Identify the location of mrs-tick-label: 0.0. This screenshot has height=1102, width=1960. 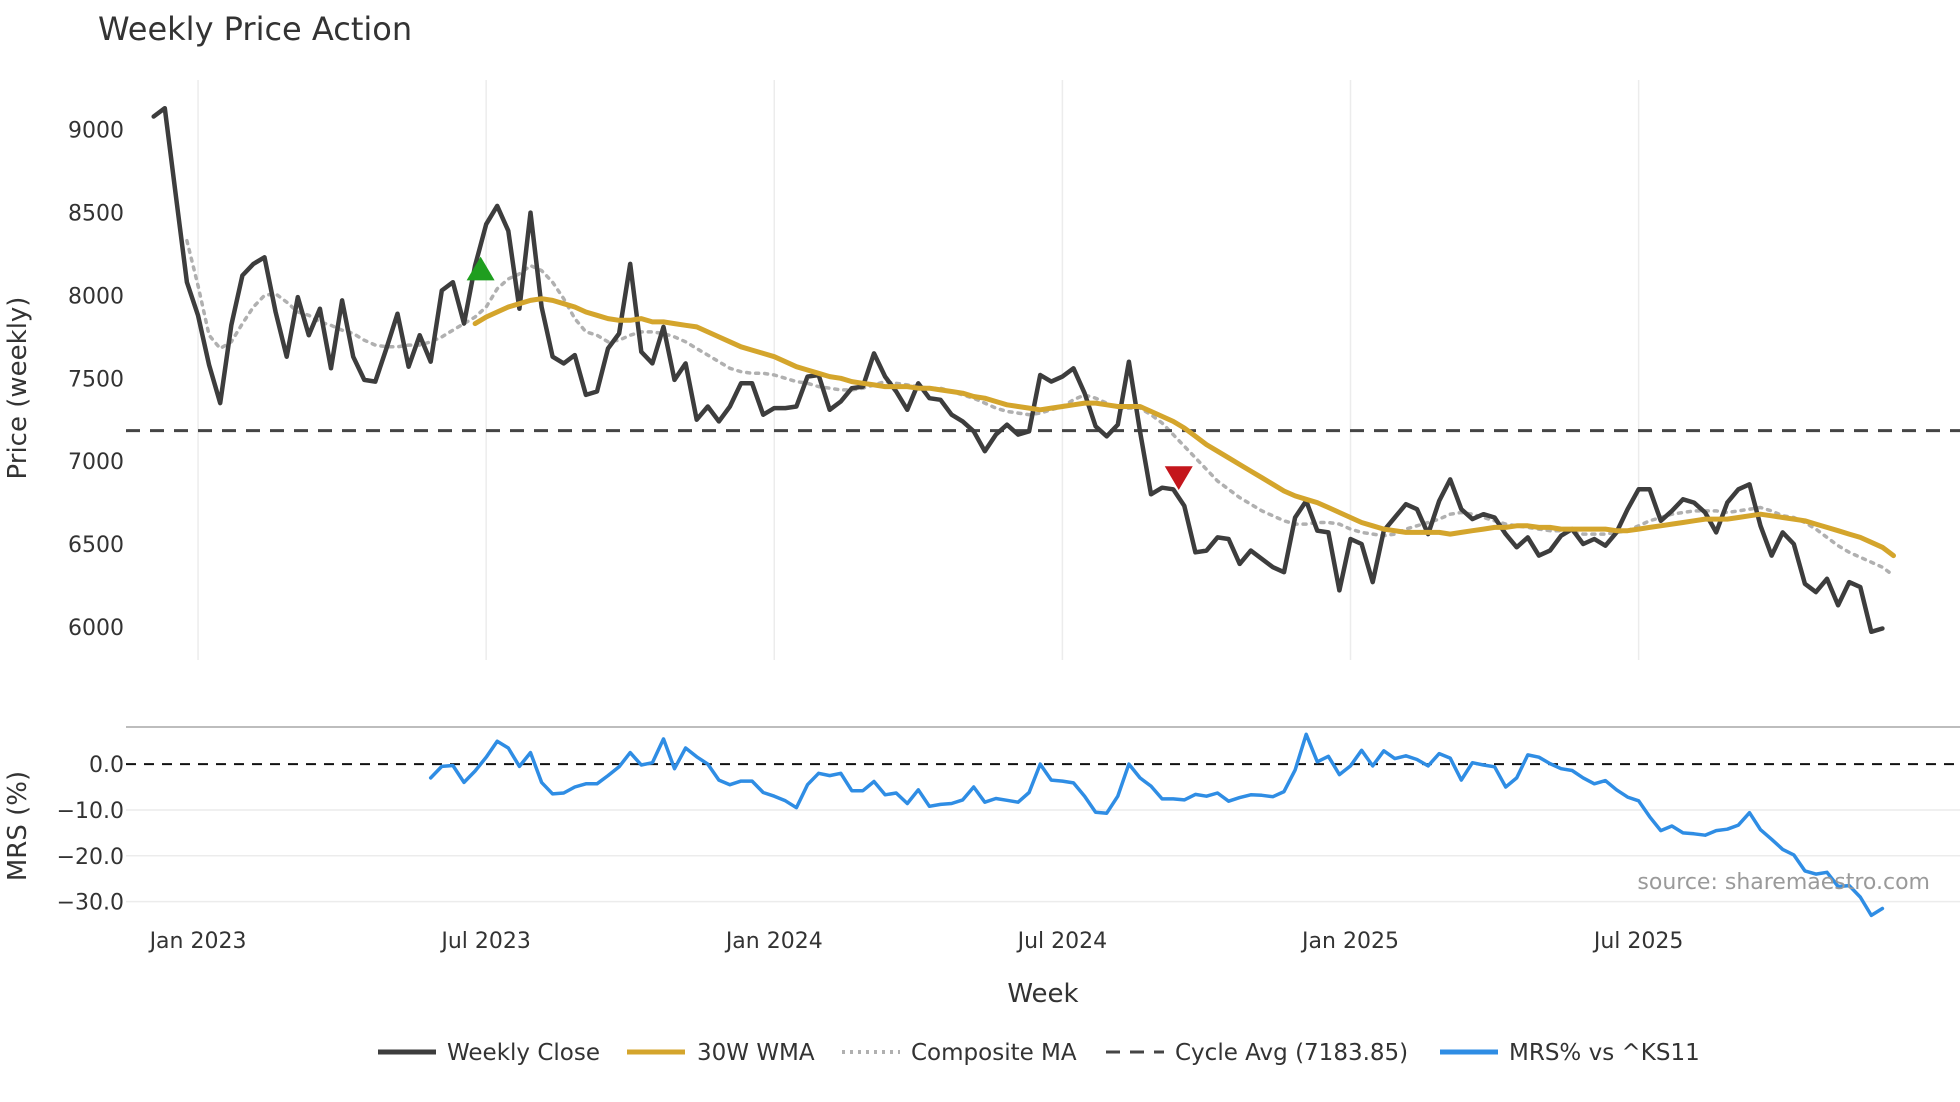
(106, 765).